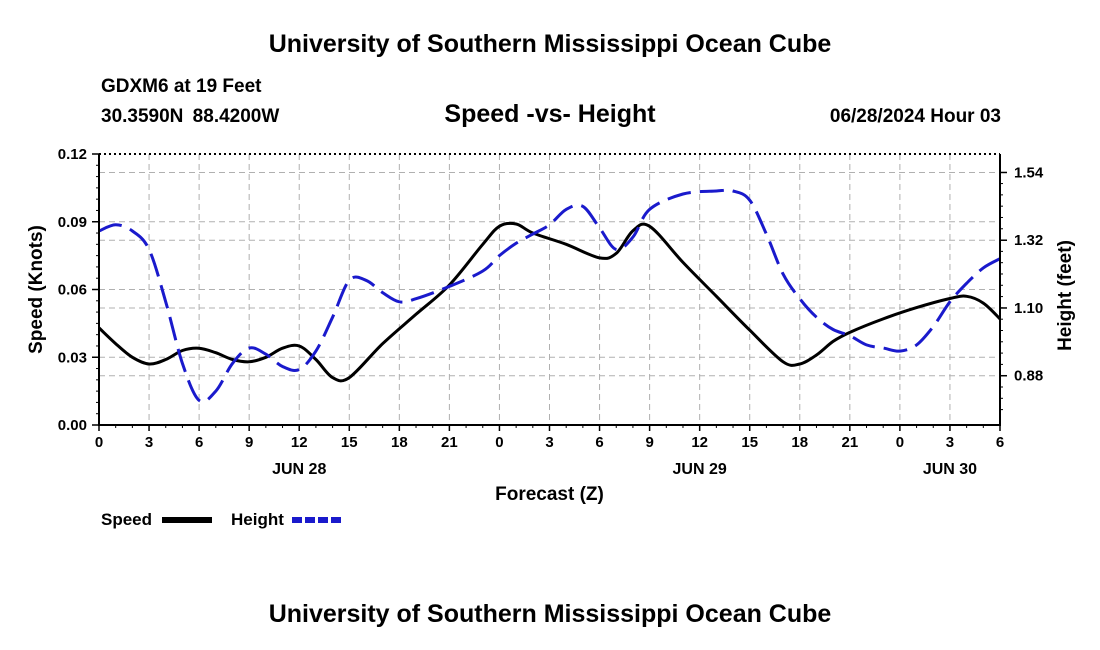 Image resolution: width=1100 pixels, height=650 pixels. What do you see at coordinates (190, 116) in the screenshot?
I see `coordinates-label: 30.3590N 88.4200W` at bounding box center [190, 116].